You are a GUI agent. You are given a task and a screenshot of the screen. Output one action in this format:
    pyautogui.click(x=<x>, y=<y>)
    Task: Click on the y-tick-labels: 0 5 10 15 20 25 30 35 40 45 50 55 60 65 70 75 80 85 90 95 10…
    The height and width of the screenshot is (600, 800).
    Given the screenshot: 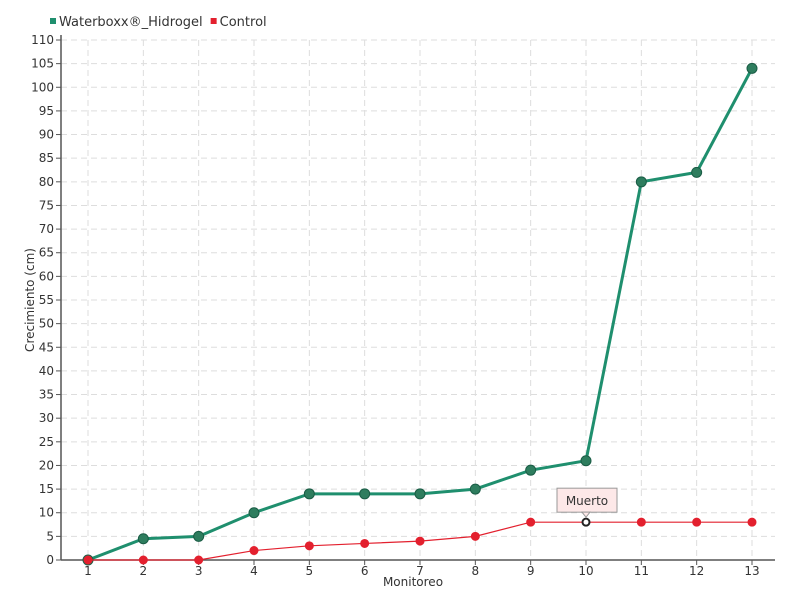 What is the action you would take?
    pyautogui.click(x=46, y=300)
    